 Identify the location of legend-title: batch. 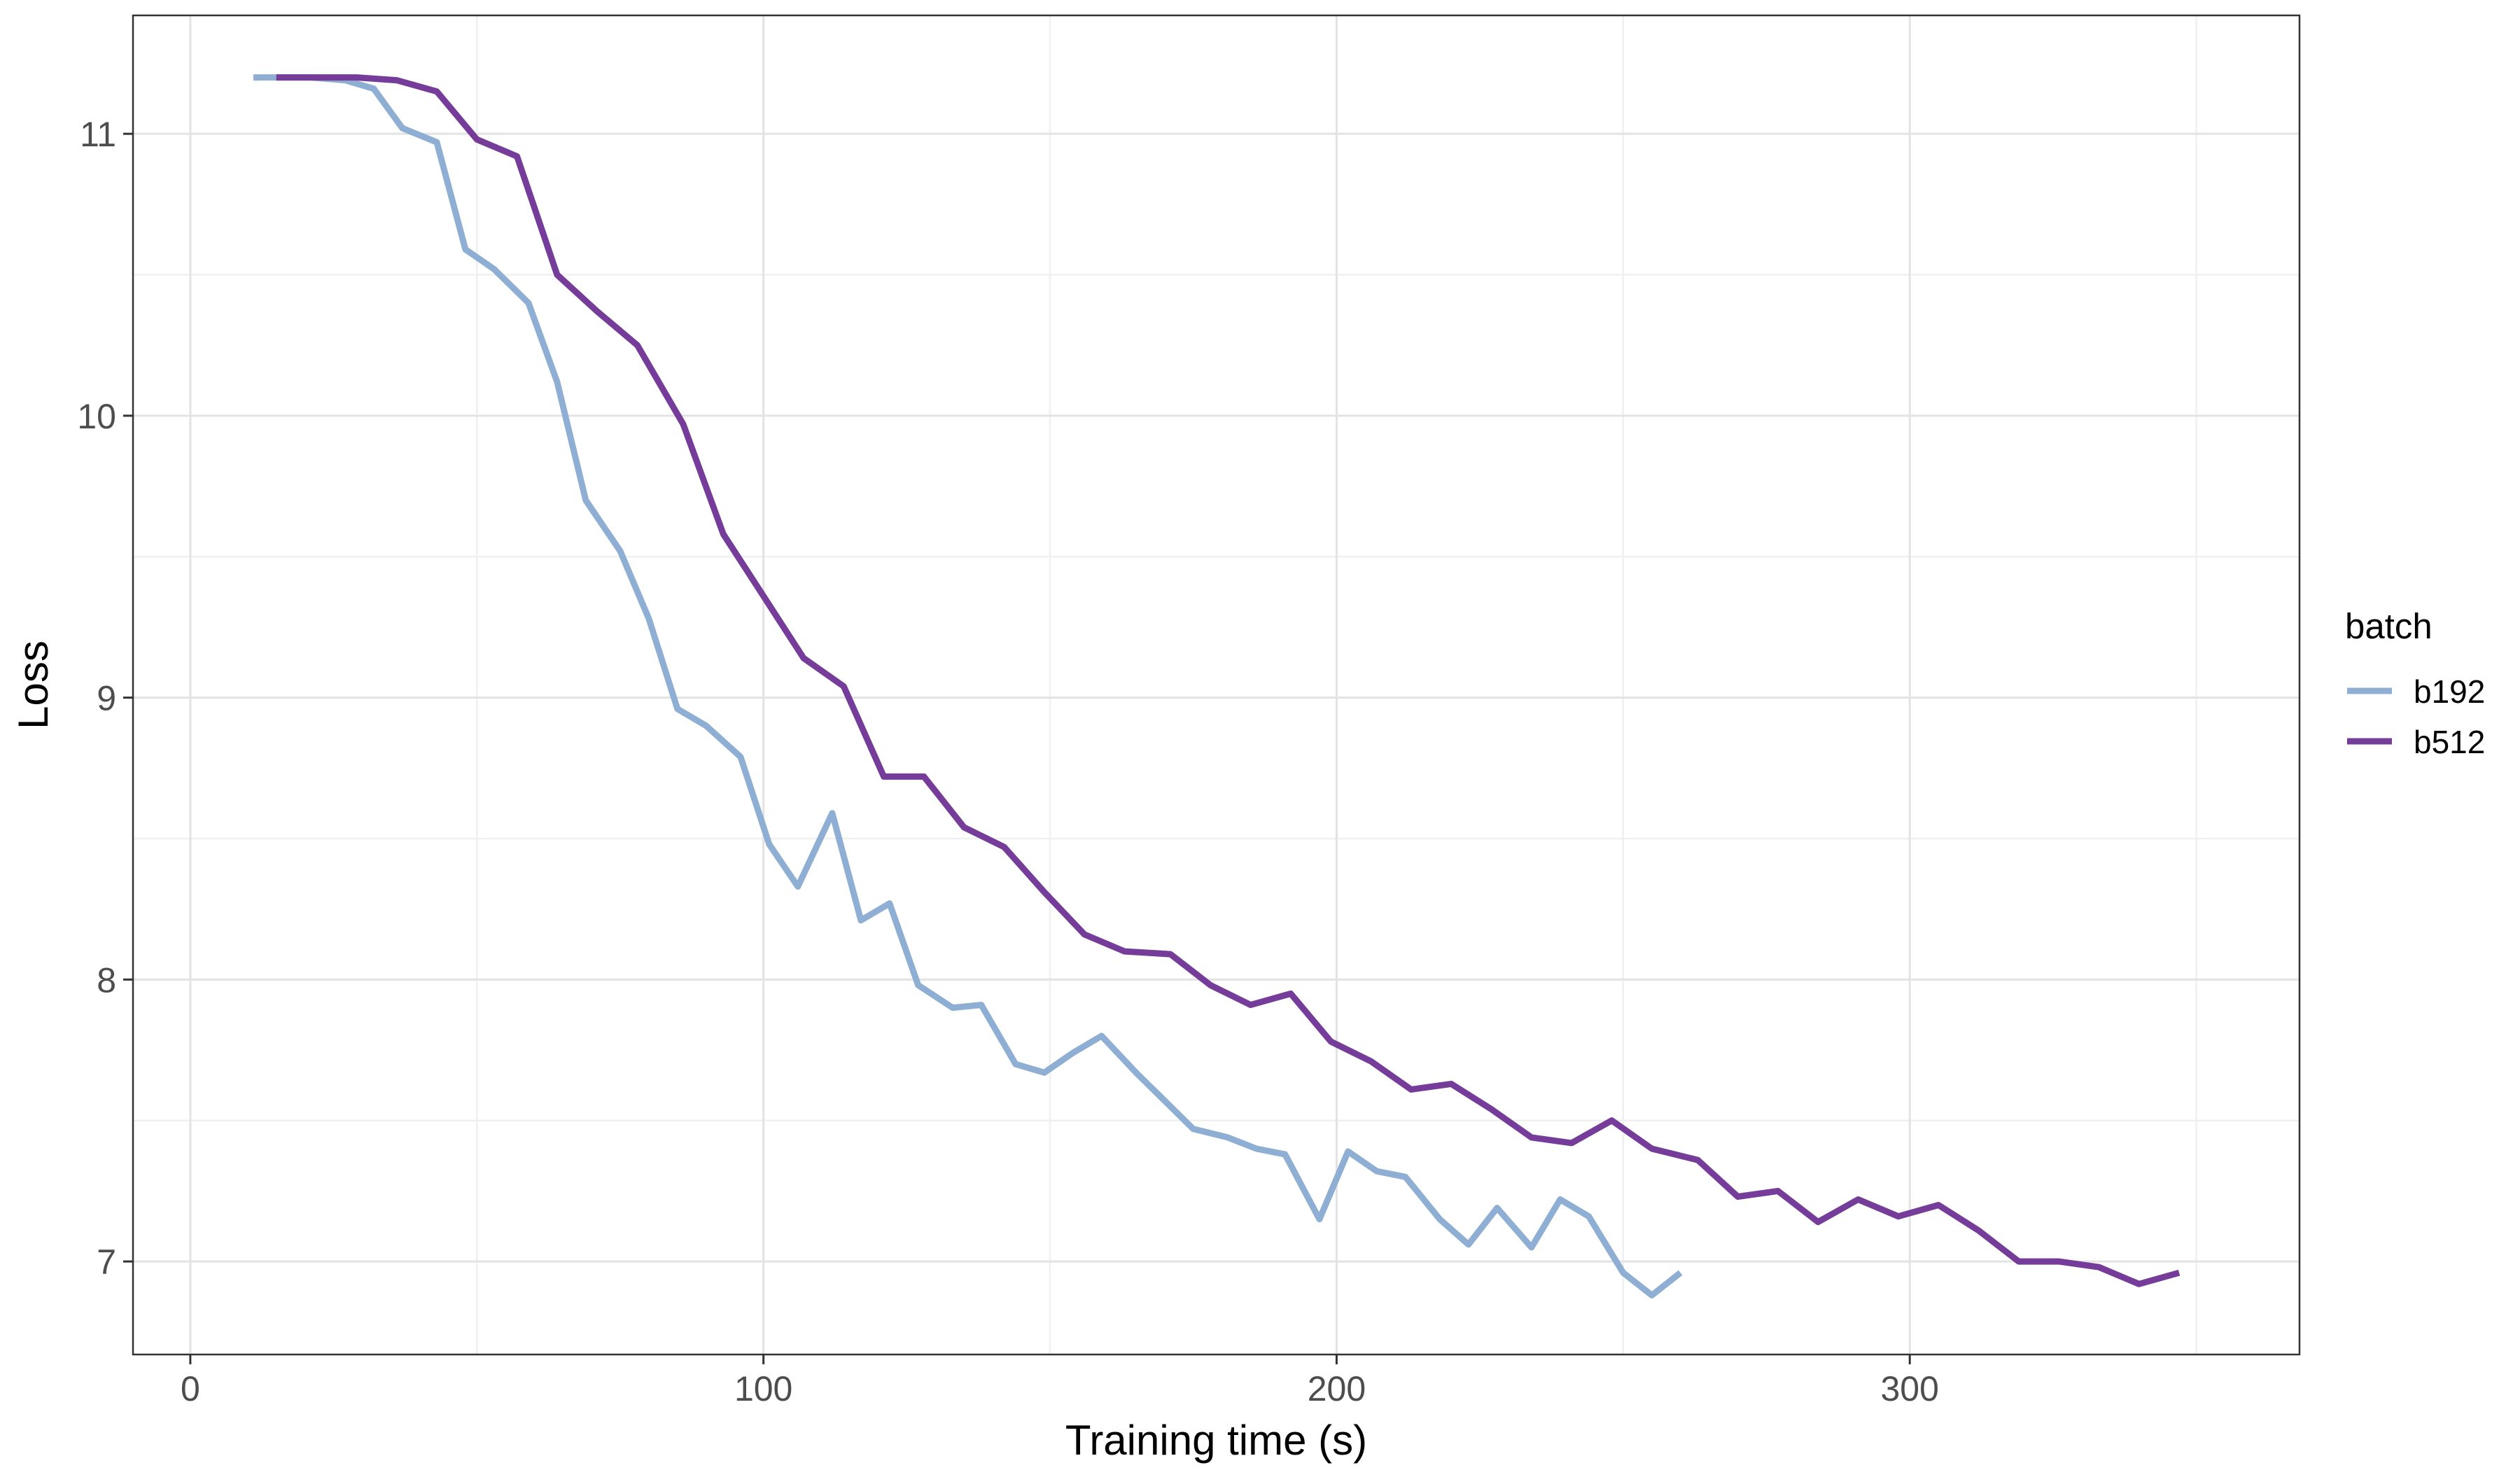
(2388, 626).